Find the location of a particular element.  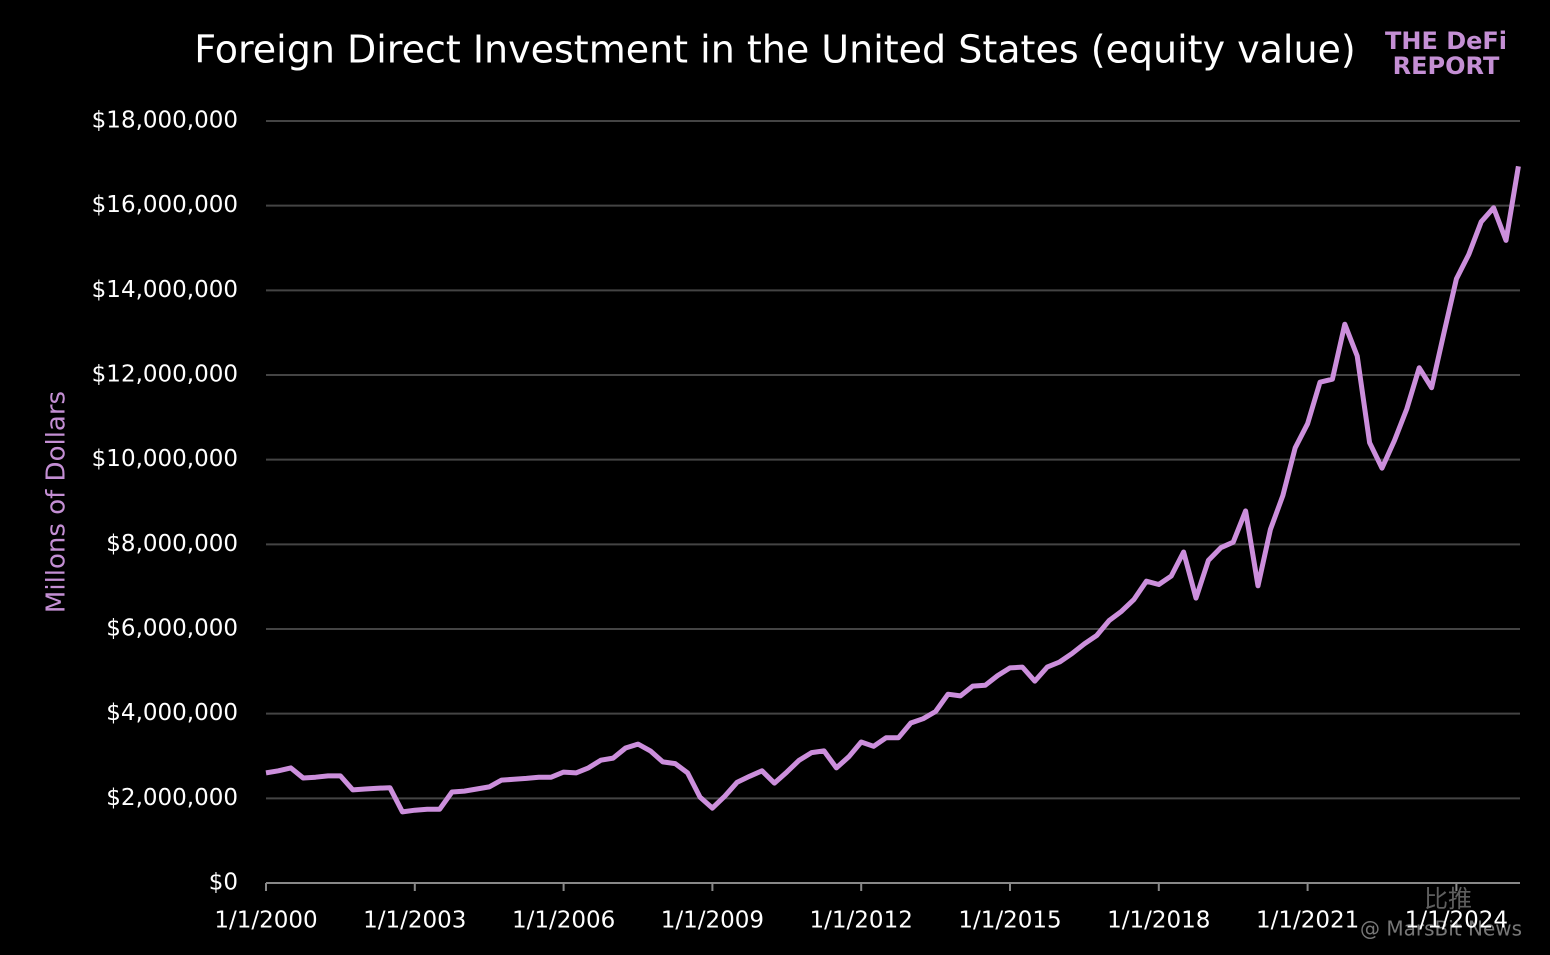

y-tick-label: $0 is located at coordinates (223, 883).